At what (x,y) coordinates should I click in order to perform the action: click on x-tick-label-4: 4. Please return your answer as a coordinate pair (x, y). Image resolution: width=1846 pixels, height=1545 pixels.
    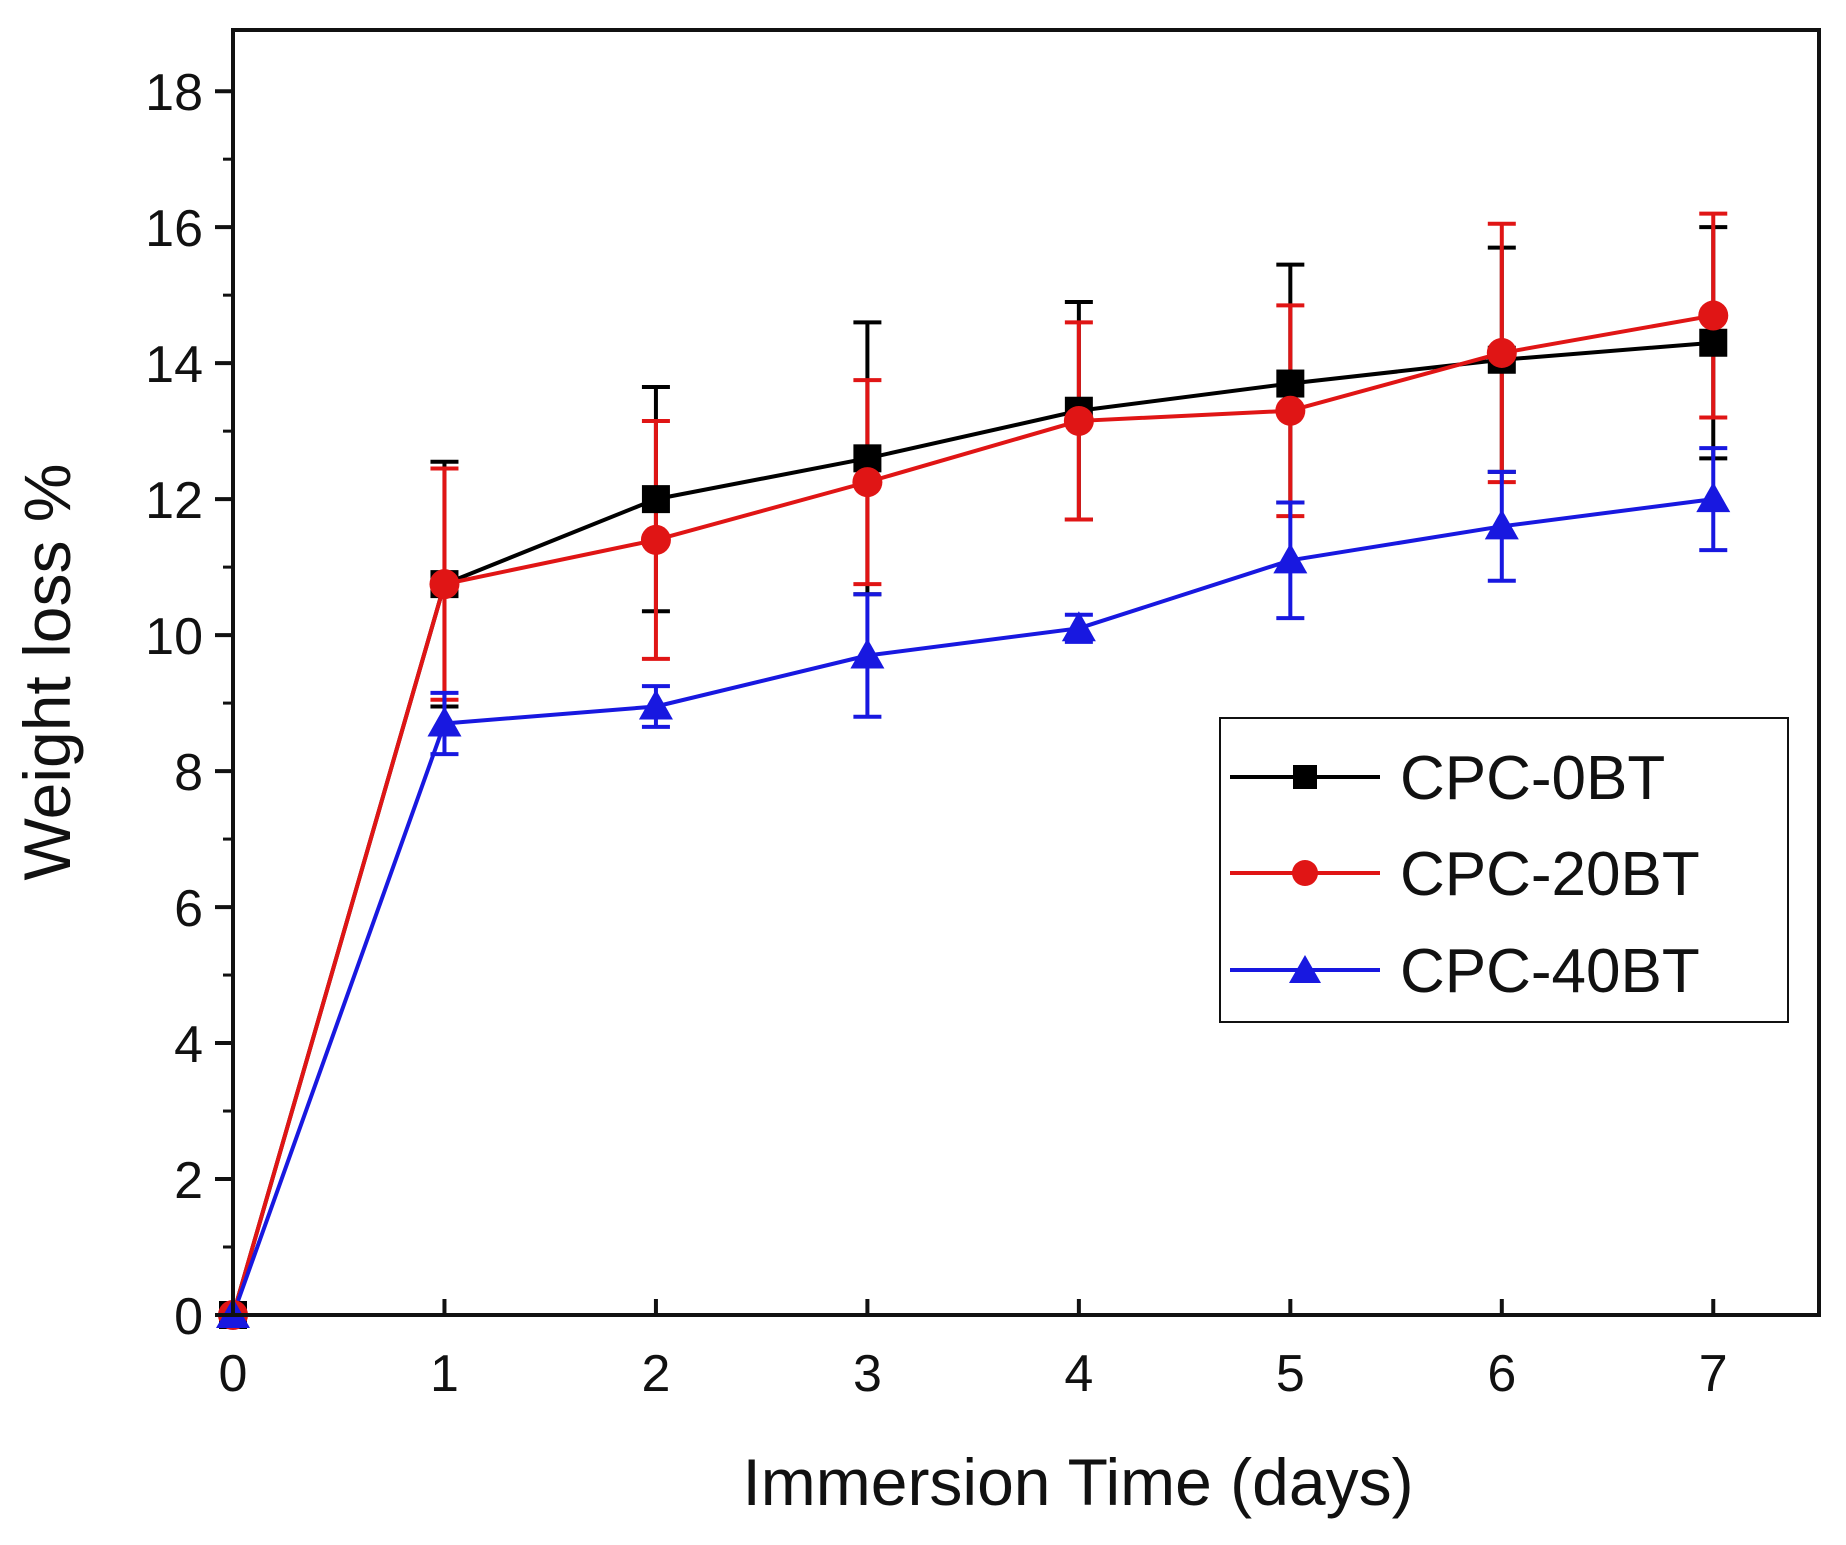
    Looking at the image, I should click on (1078, 1374).